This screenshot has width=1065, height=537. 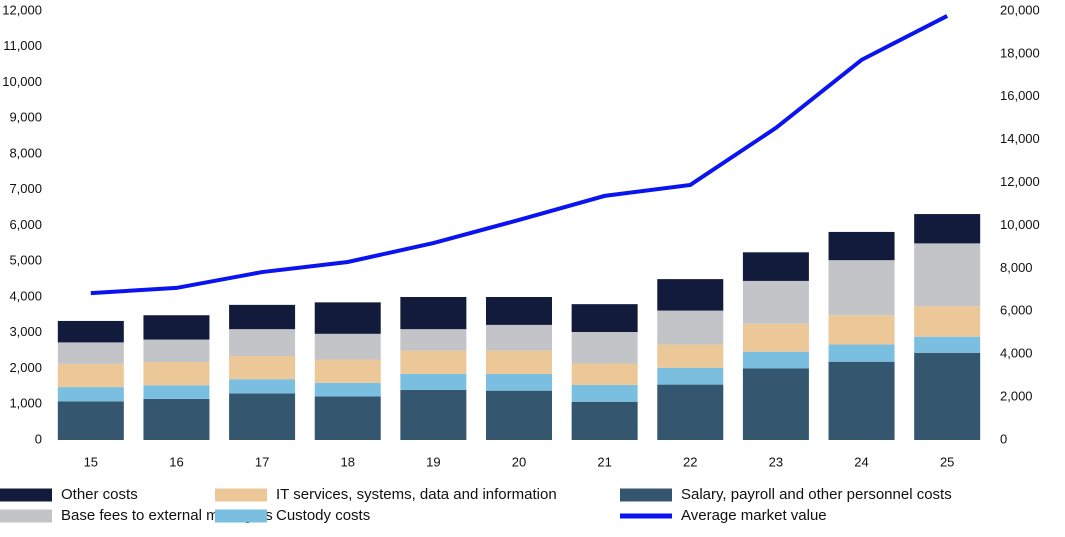 I want to click on x-tick-label: 20, so click(x=519, y=461).